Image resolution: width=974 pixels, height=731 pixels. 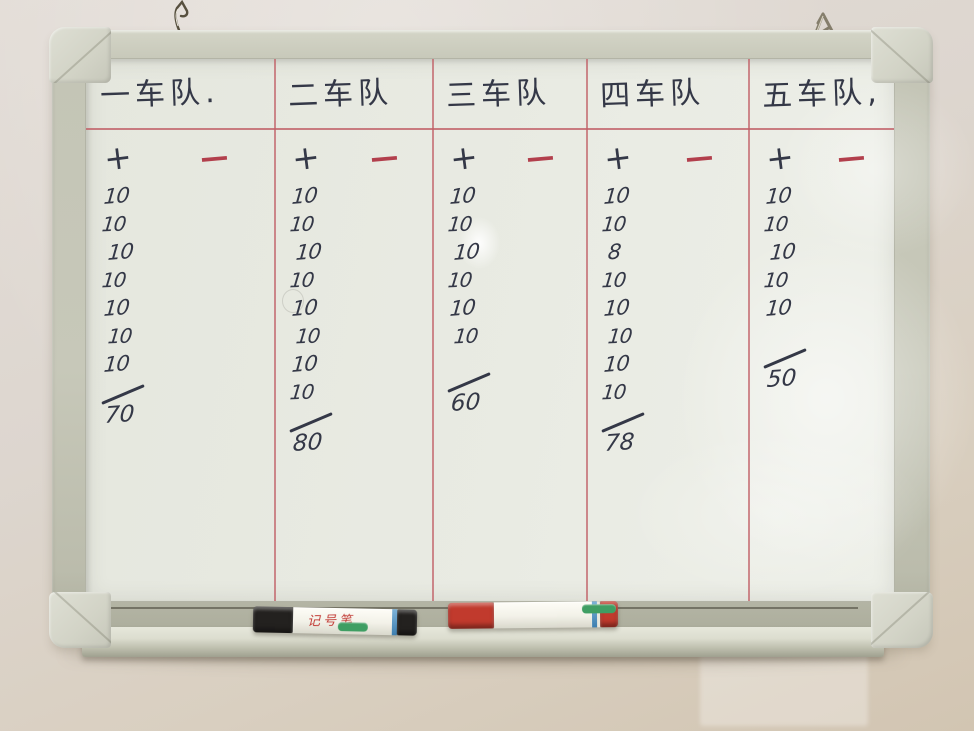 What do you see at coordinates (340, 94) in the screenshot?
I see `column-header: 二车队` at bounding box center [340, 94].